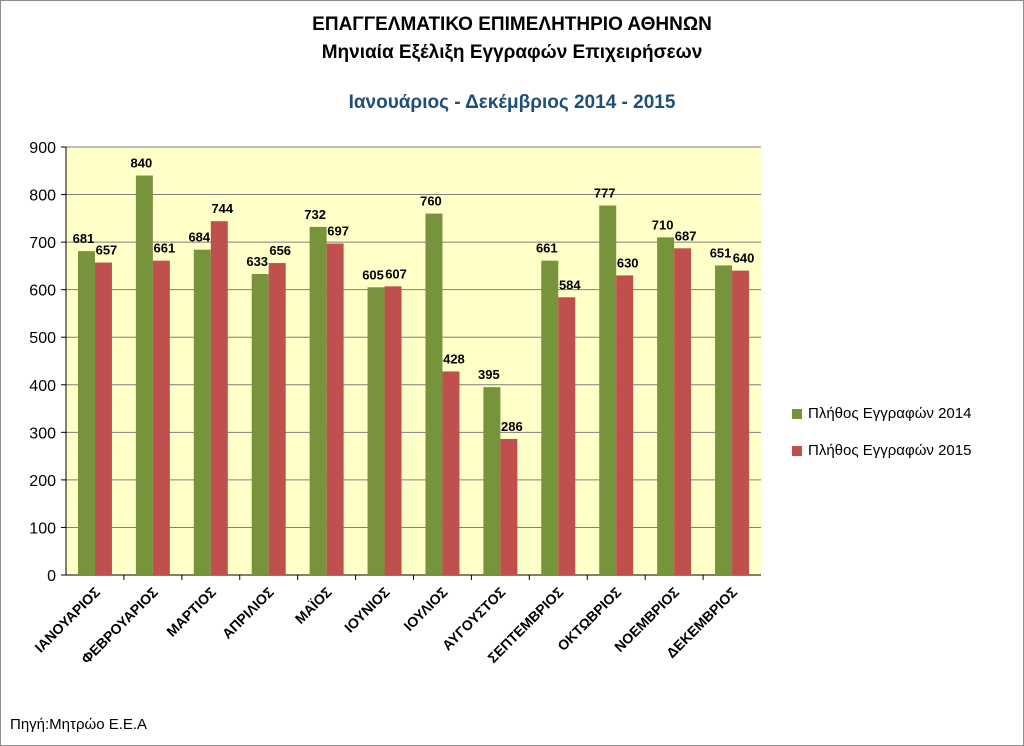 Image resolution: width=1024 pixels, height=746 pixels. I want to click on legend-label-2015: Πλήθος Εγγραφών 2015, so click(890, 450).